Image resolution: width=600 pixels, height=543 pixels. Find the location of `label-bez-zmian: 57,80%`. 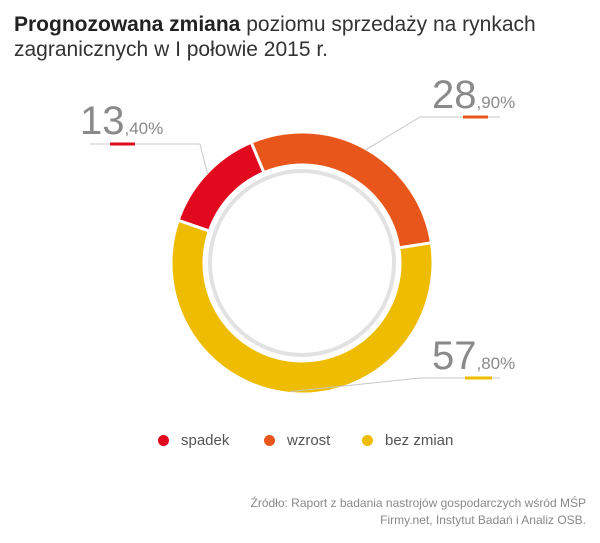

label-bez-zmian: 57,80% is located at coordinates (473, 356).